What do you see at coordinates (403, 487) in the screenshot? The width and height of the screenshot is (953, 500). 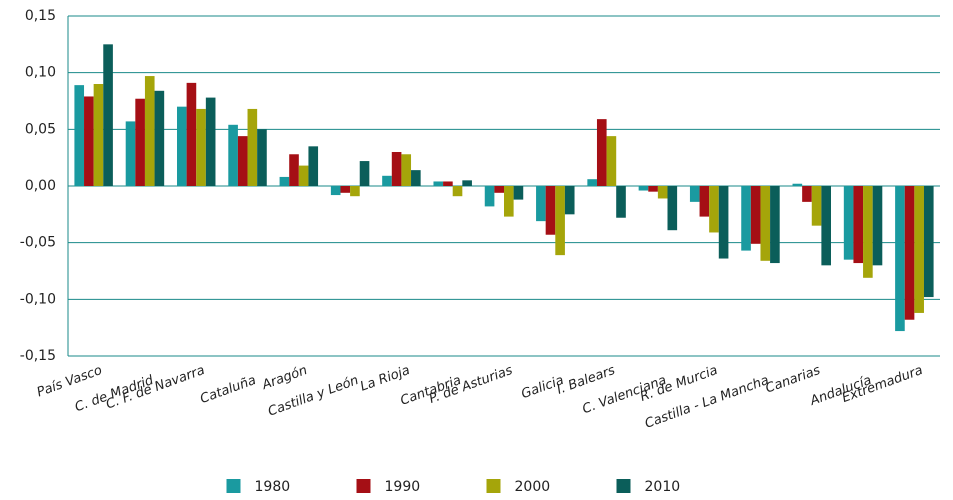 I see `legend-label: 1990` at bounding box center [403, 487].